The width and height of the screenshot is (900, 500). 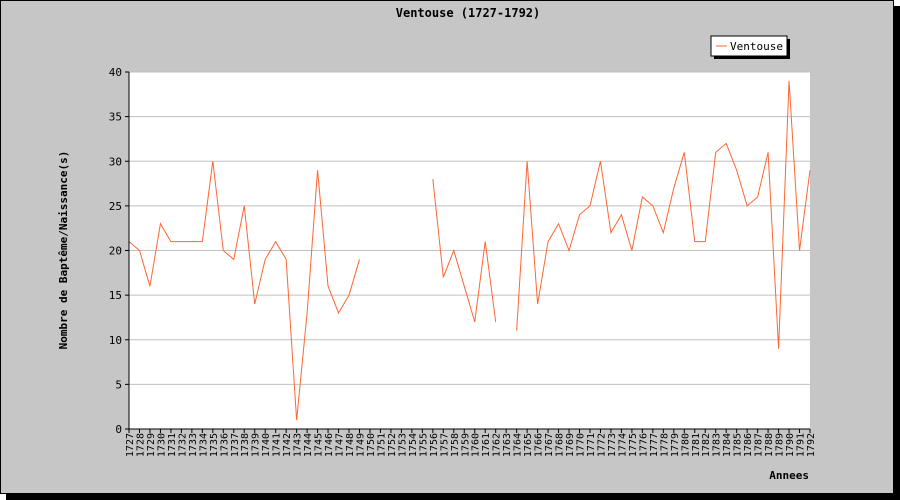 I want to click on x-tick-label: 1739, so click(x=256, y=445).